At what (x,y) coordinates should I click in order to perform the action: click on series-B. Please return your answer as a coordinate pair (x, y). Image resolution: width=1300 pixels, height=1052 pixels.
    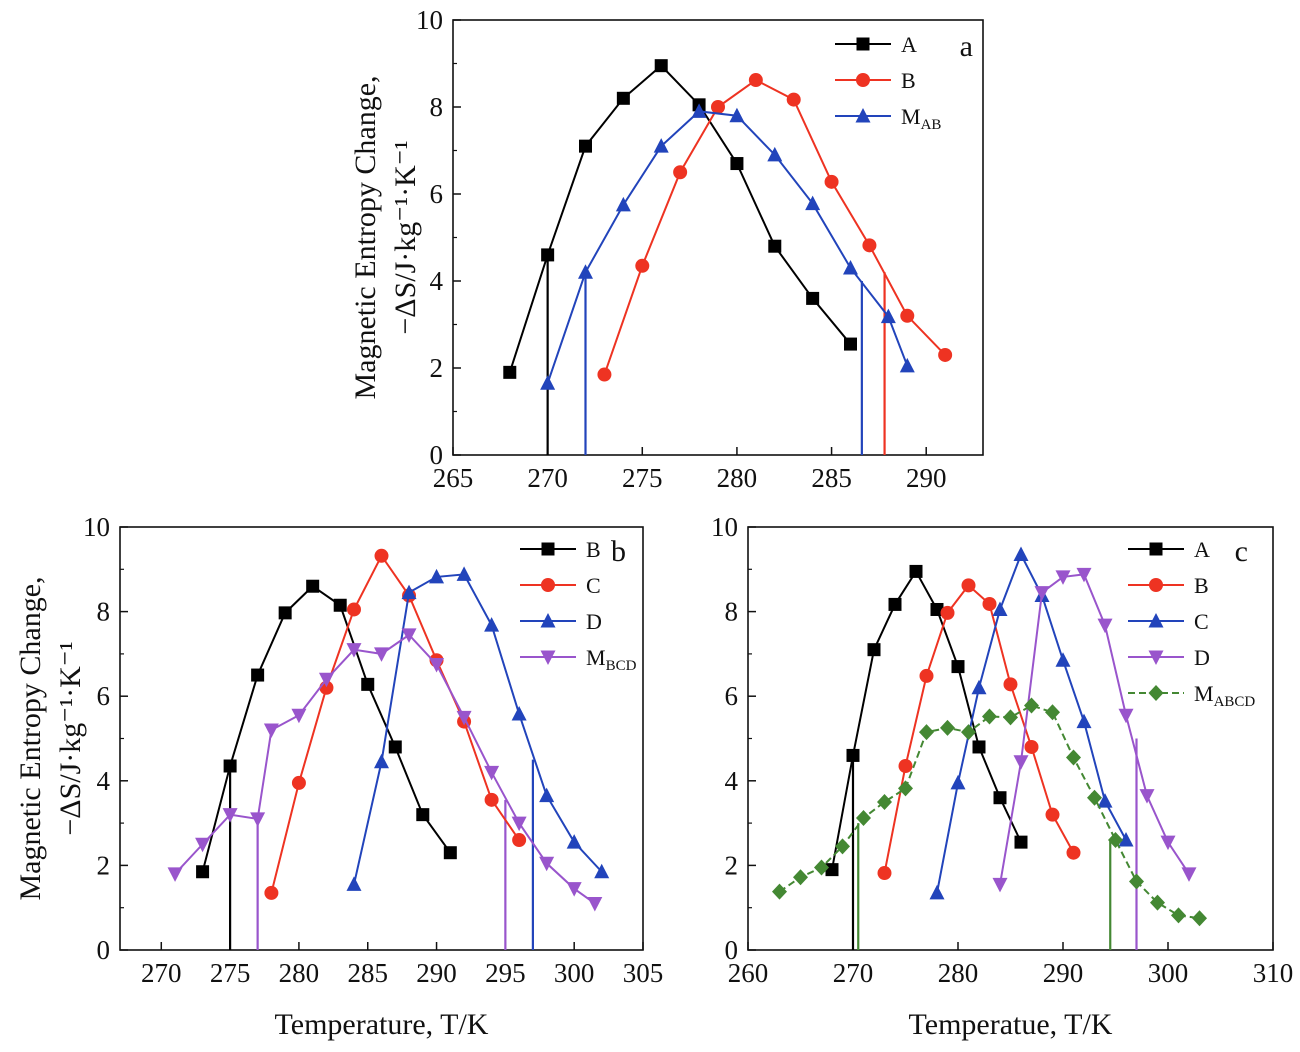
    Looking at the image, I should click on (326, 729).